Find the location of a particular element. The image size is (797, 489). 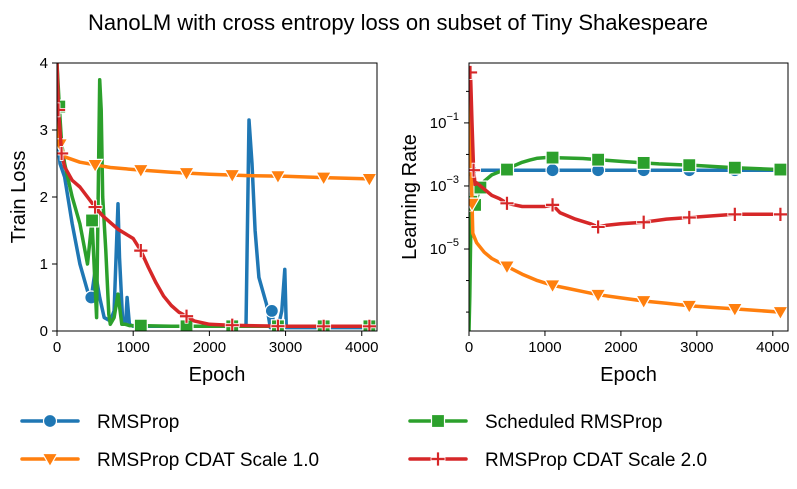

legend-entry-scheduled-rmsprop: Scheduled RMSProp is located at coordinates (535, 422).